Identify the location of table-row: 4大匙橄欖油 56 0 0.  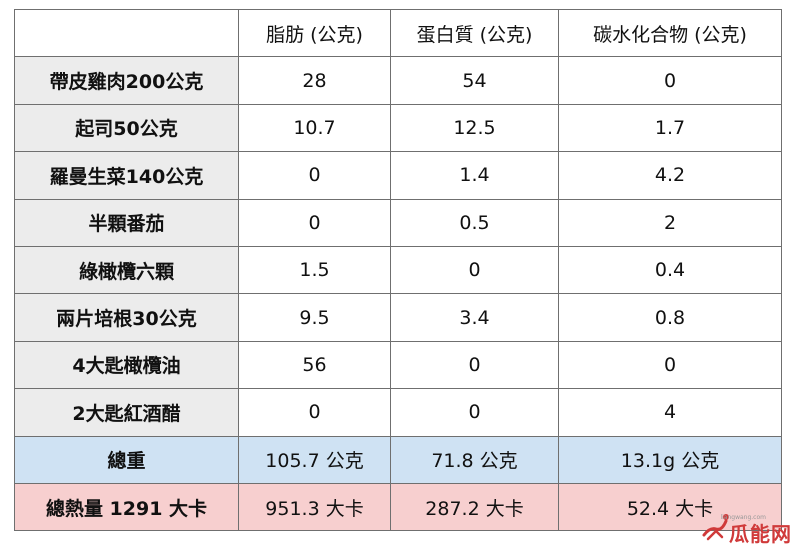
(398, 365).